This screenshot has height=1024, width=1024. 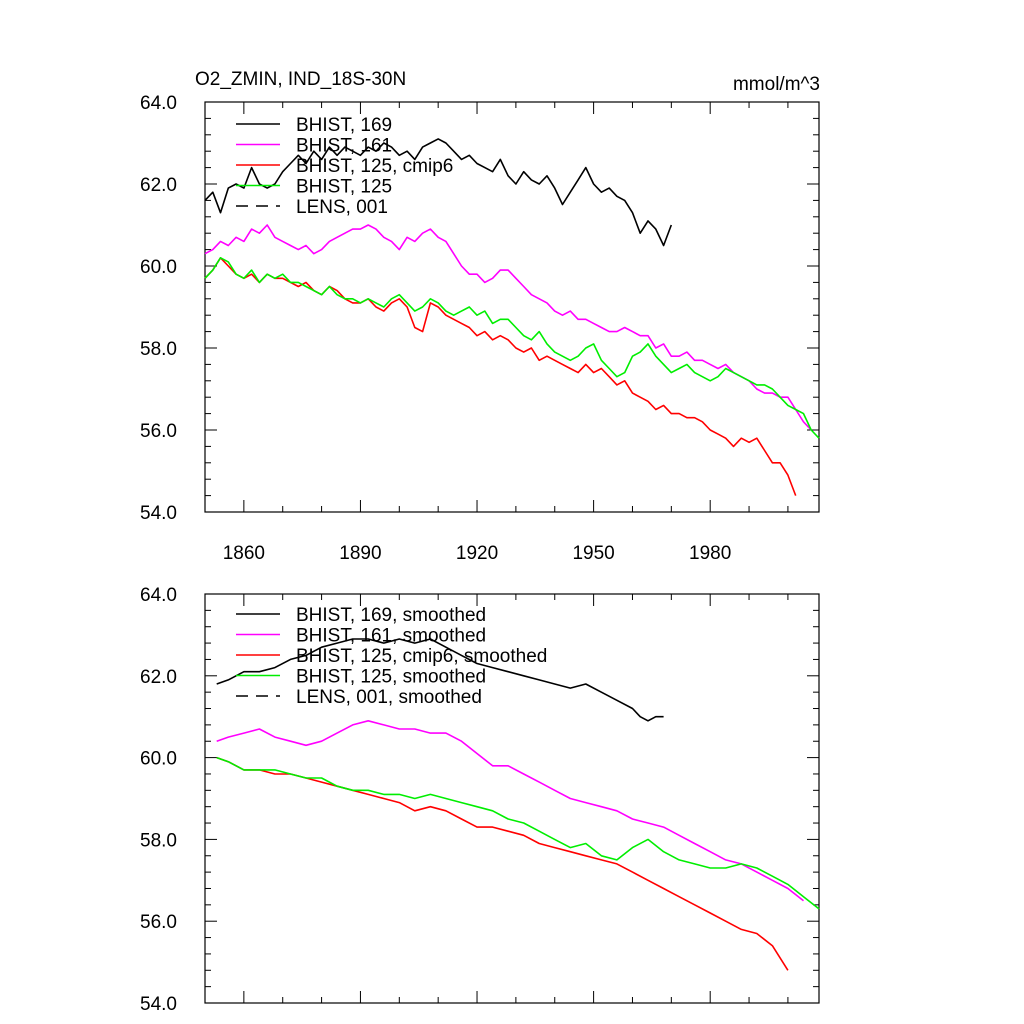 I want to click on legend-label: BHIST, 125, smoothed, so click(x=391, y=677).